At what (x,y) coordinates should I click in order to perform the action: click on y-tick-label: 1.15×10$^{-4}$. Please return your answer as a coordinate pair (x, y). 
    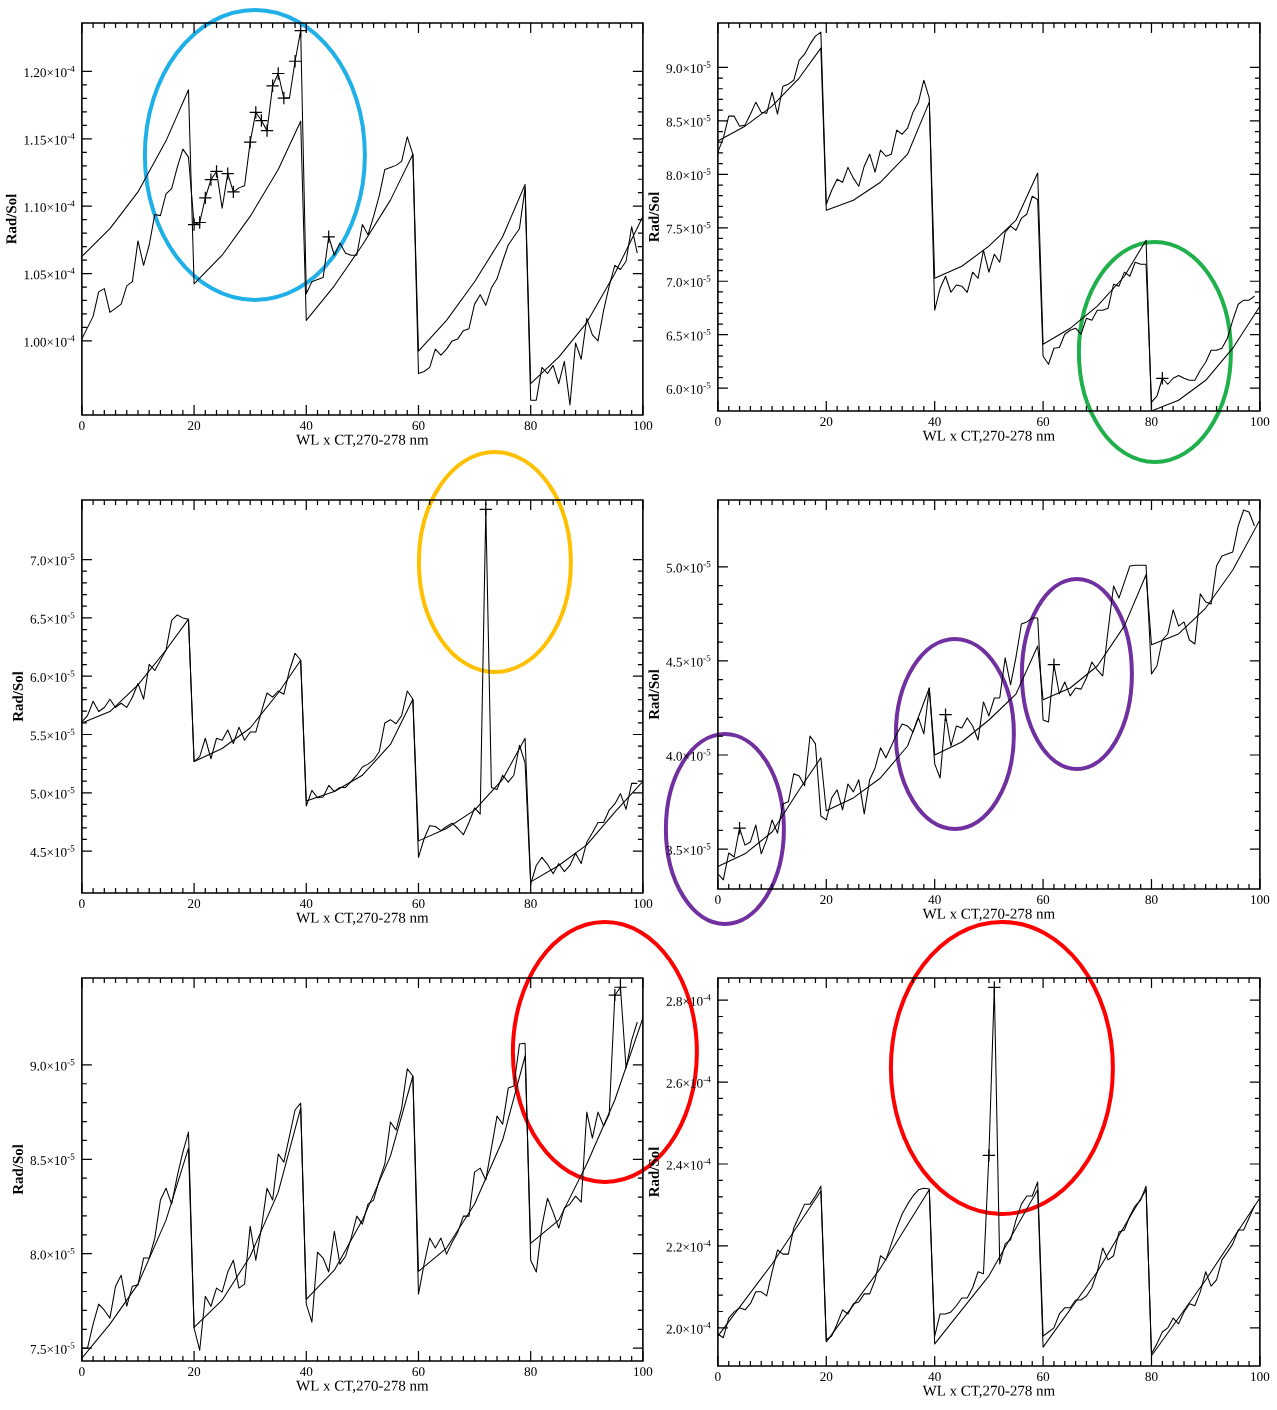
    Looking at the image, I should click on (49, 139).